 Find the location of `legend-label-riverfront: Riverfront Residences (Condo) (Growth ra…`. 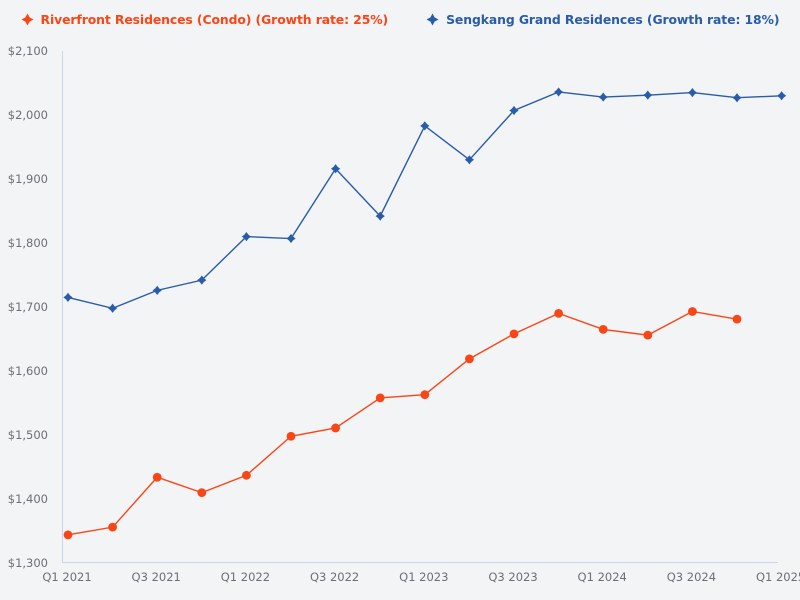

legend-label-riverfront: Riverfront Residences (Condo) (Growth ra… is located at coordinates (214, 19).